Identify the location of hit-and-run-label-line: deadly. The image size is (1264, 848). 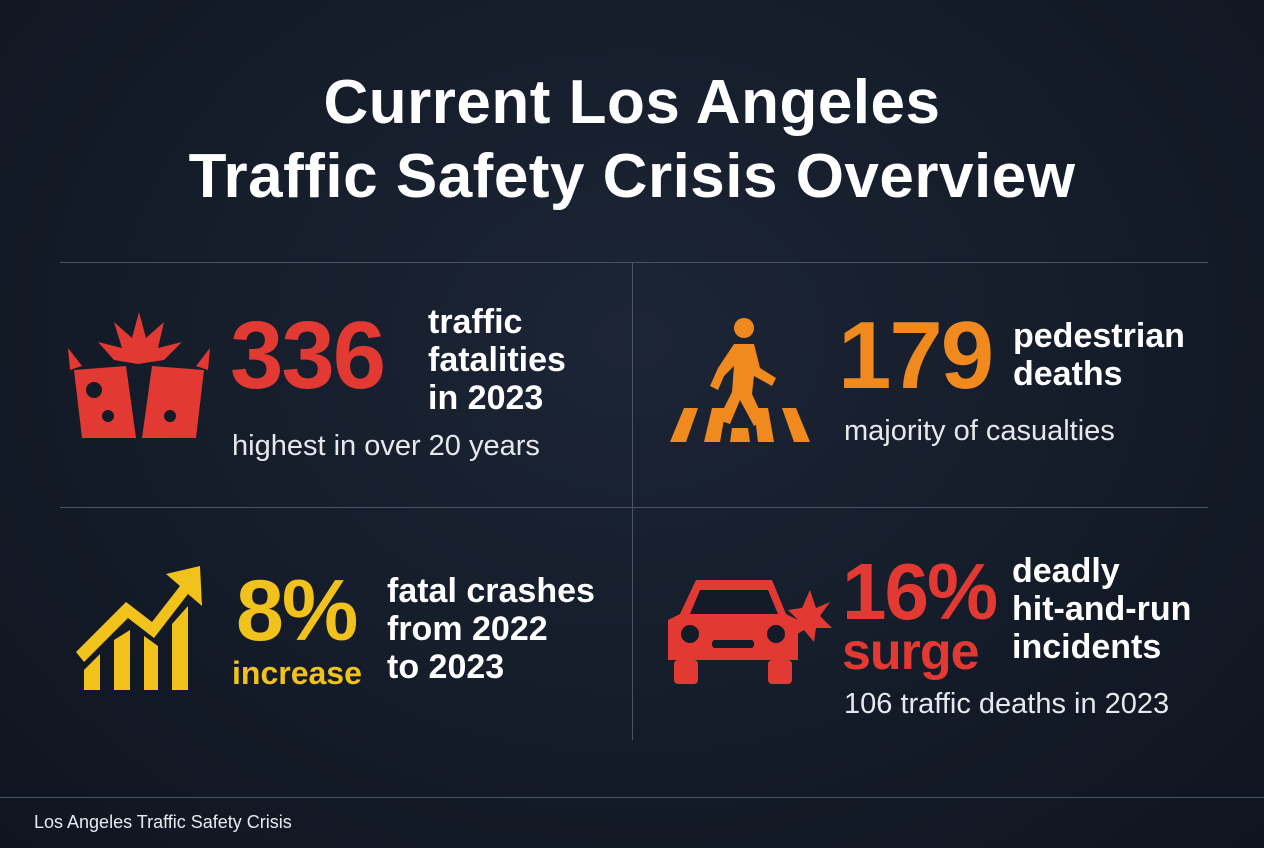
(1066, 571).